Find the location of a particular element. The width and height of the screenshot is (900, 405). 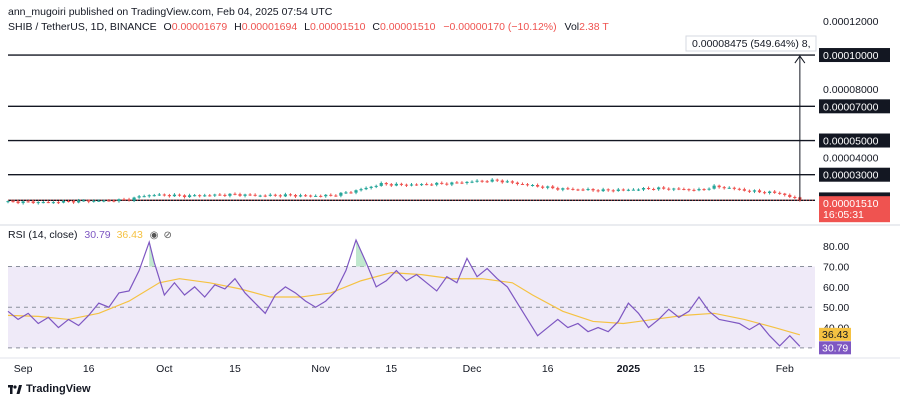

rsi-ma-line is located at coordinates (404, 304).